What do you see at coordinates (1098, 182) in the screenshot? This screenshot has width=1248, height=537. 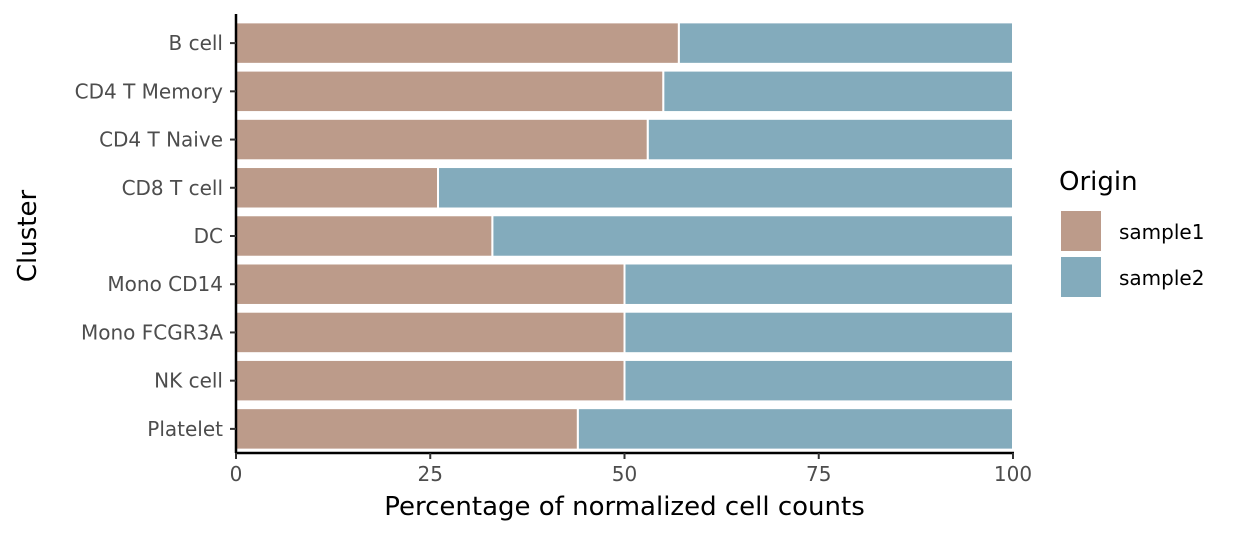 I see `legend-title: Origin` at bounding box center [1098, 182].